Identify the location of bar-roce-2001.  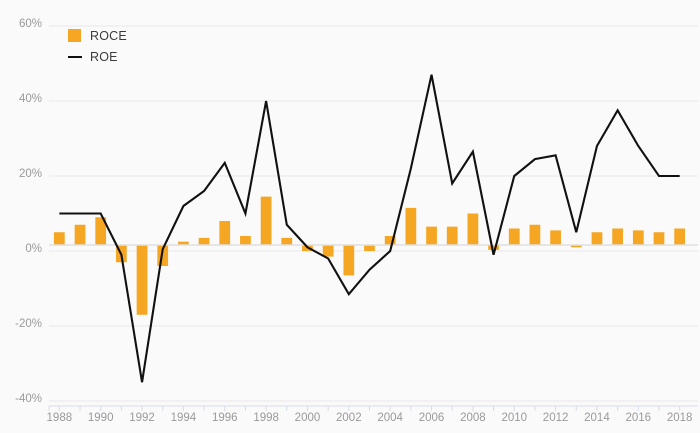
(328, 251).